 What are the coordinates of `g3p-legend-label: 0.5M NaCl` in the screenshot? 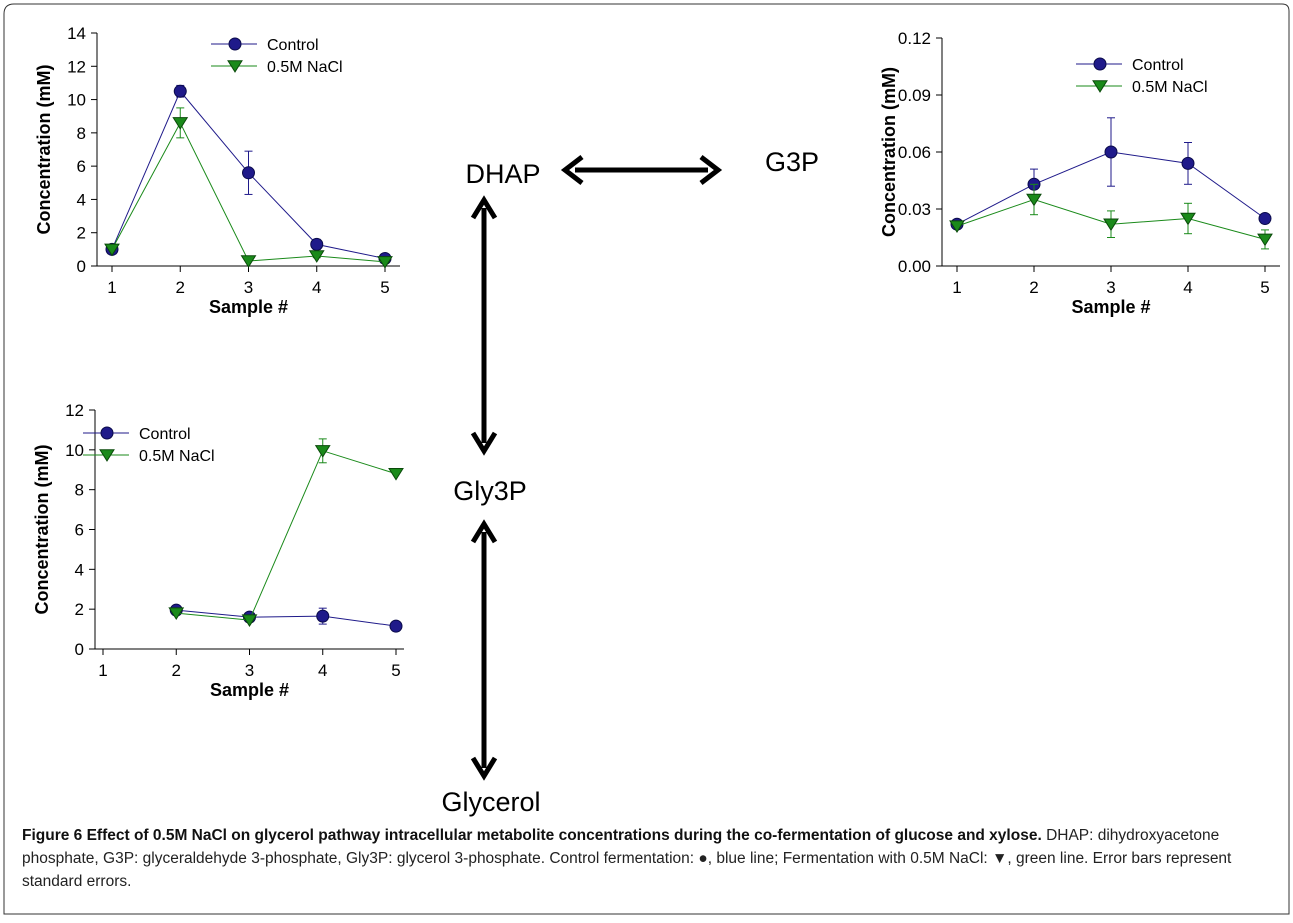 It's located at (1170, 87).